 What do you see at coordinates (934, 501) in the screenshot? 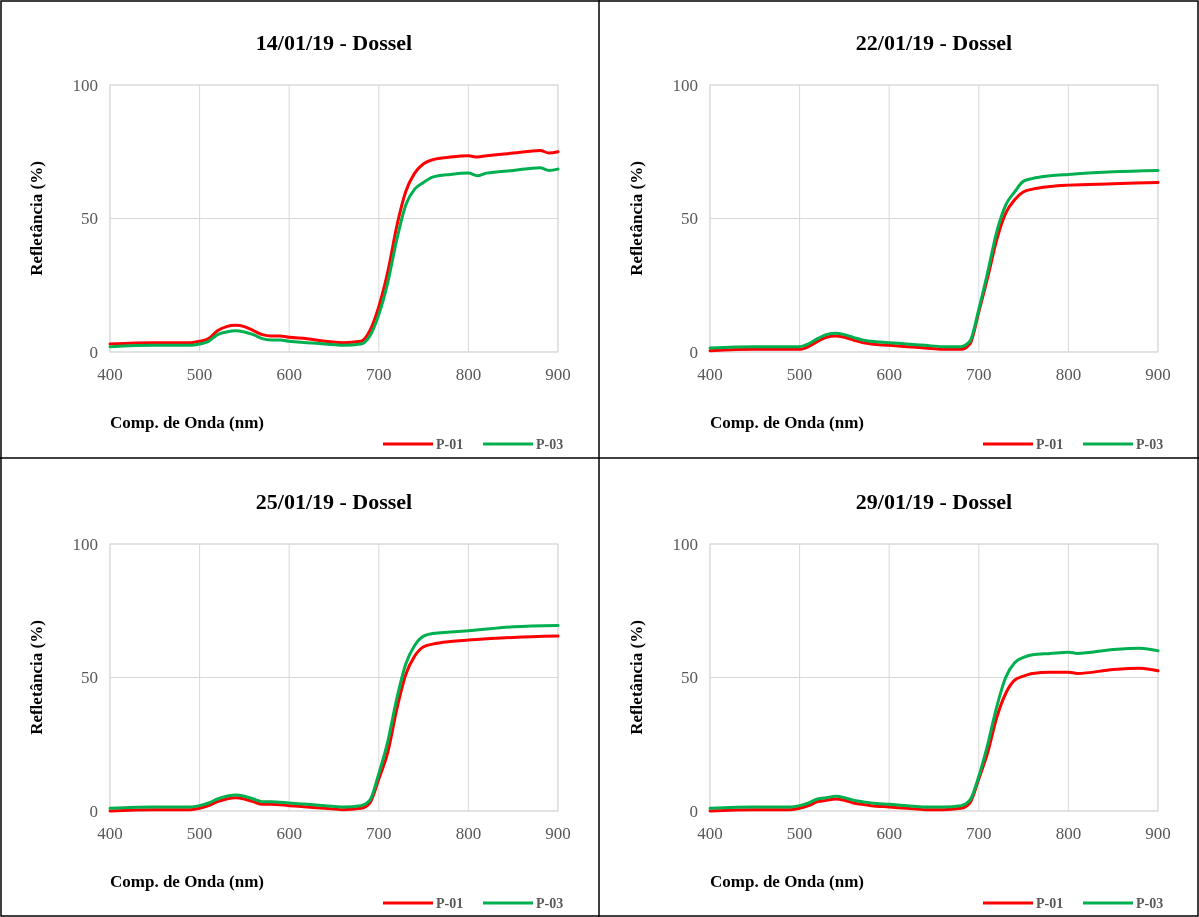
I see `chart-title: 29/01/19 - Dossel` at bounding box center [934, 501].